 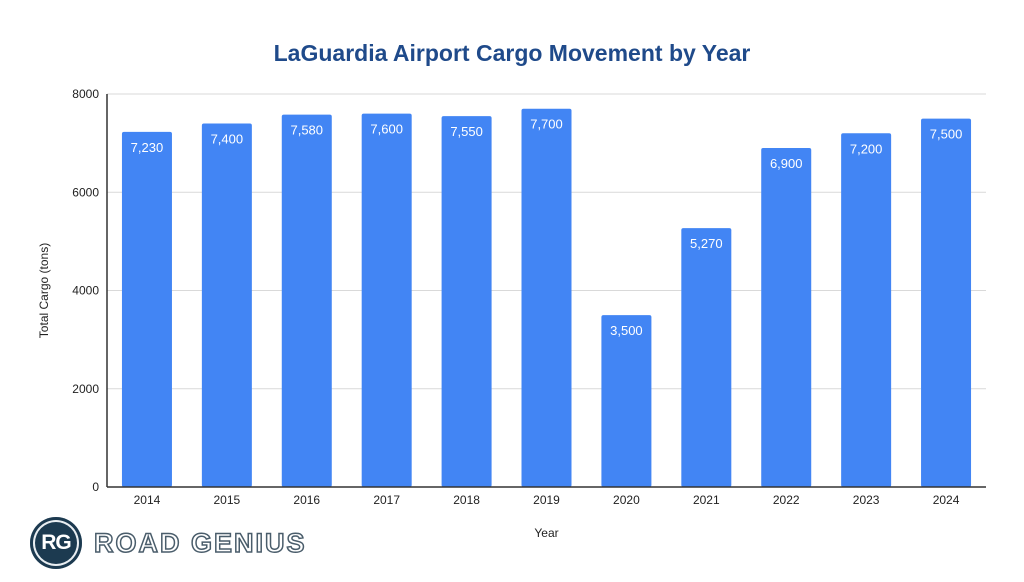 What do you see at coordinates (866, 310) in the screenshot?
I see `bar-2023` at bounding box center [866, 310].